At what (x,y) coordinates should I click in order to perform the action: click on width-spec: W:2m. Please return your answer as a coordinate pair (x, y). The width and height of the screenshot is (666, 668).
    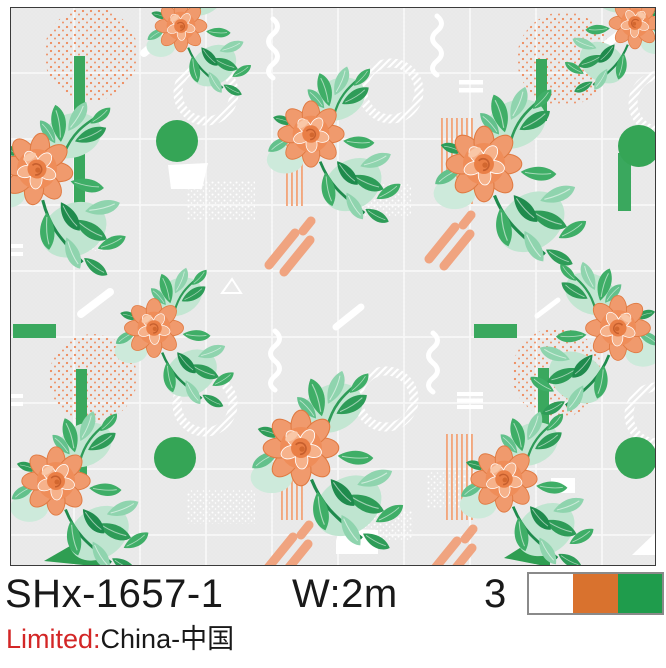
    Looking at the image, I should click on (345, 594).